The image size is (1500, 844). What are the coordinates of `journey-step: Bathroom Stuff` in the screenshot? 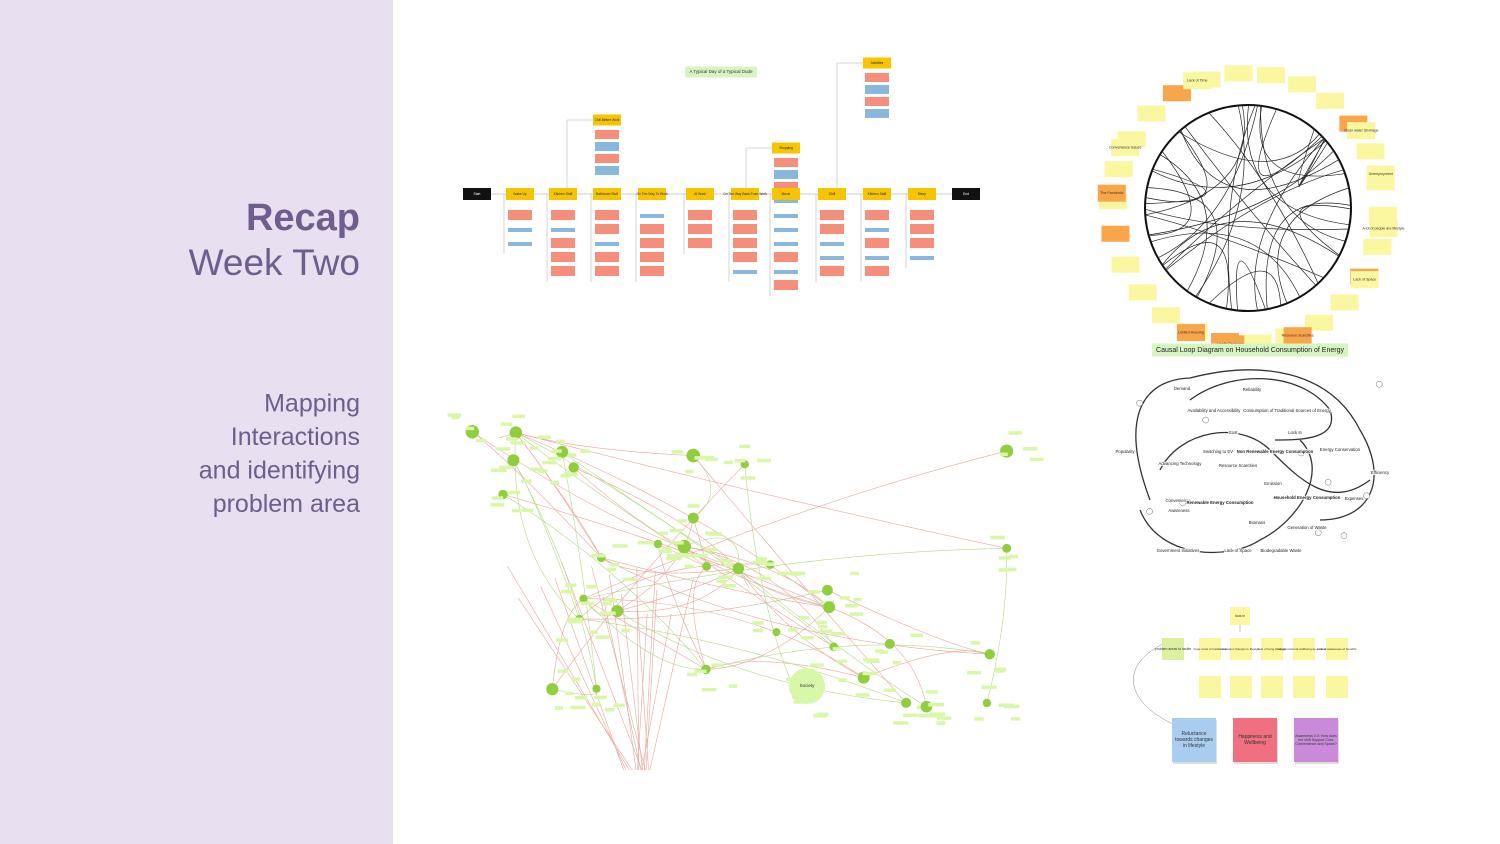 It's located at (607, 194).